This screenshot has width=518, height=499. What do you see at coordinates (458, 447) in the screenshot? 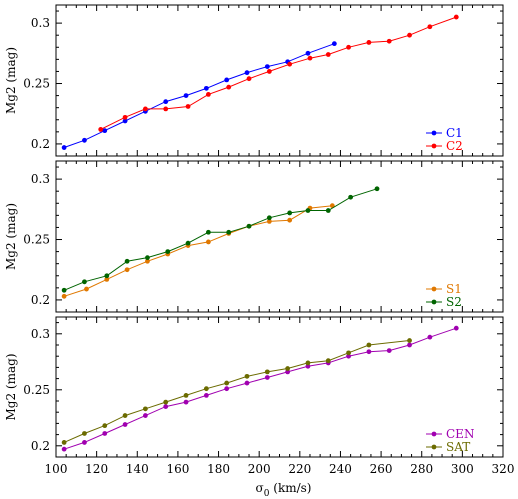
I see `legend-label: SAT` at bounding box center [458, 447].